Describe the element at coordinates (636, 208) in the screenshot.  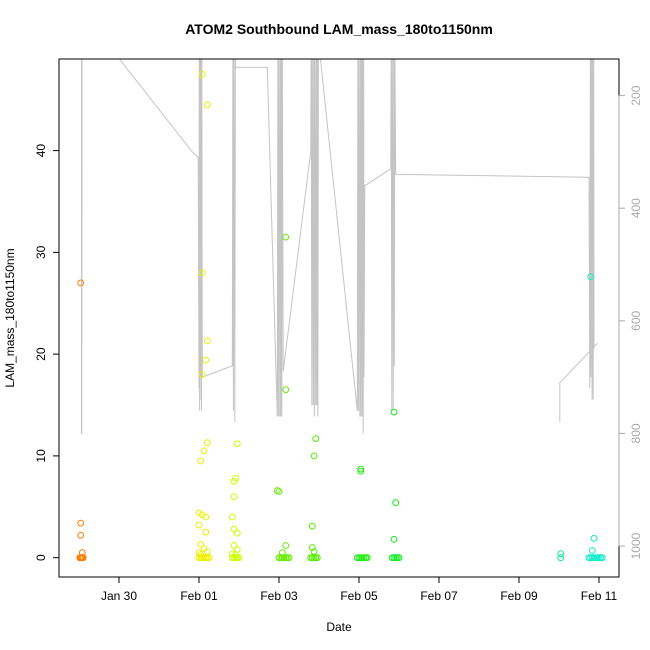
I see `y2-tick-label: 400` at that location.